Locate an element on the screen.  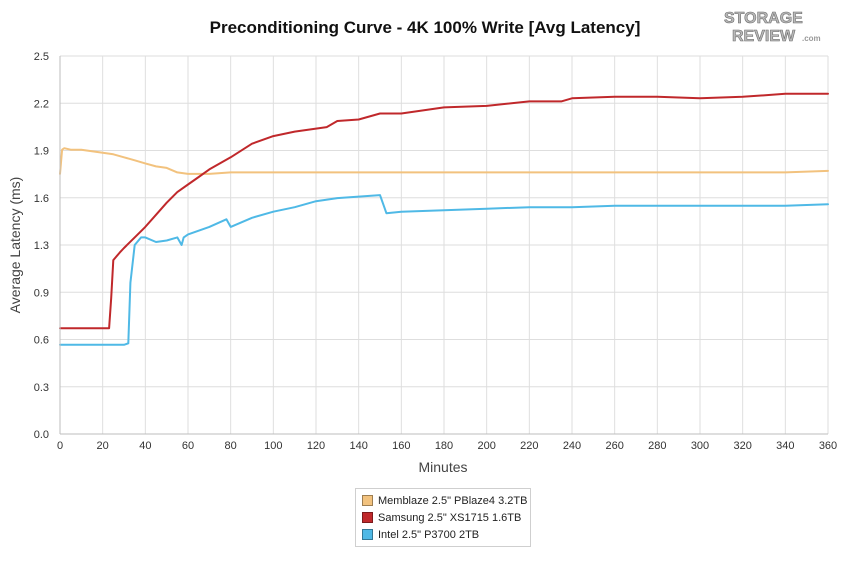
legend-item: Memblaze 2.5" PBlaze4 3.2TB is located at coordinates (446, 500).